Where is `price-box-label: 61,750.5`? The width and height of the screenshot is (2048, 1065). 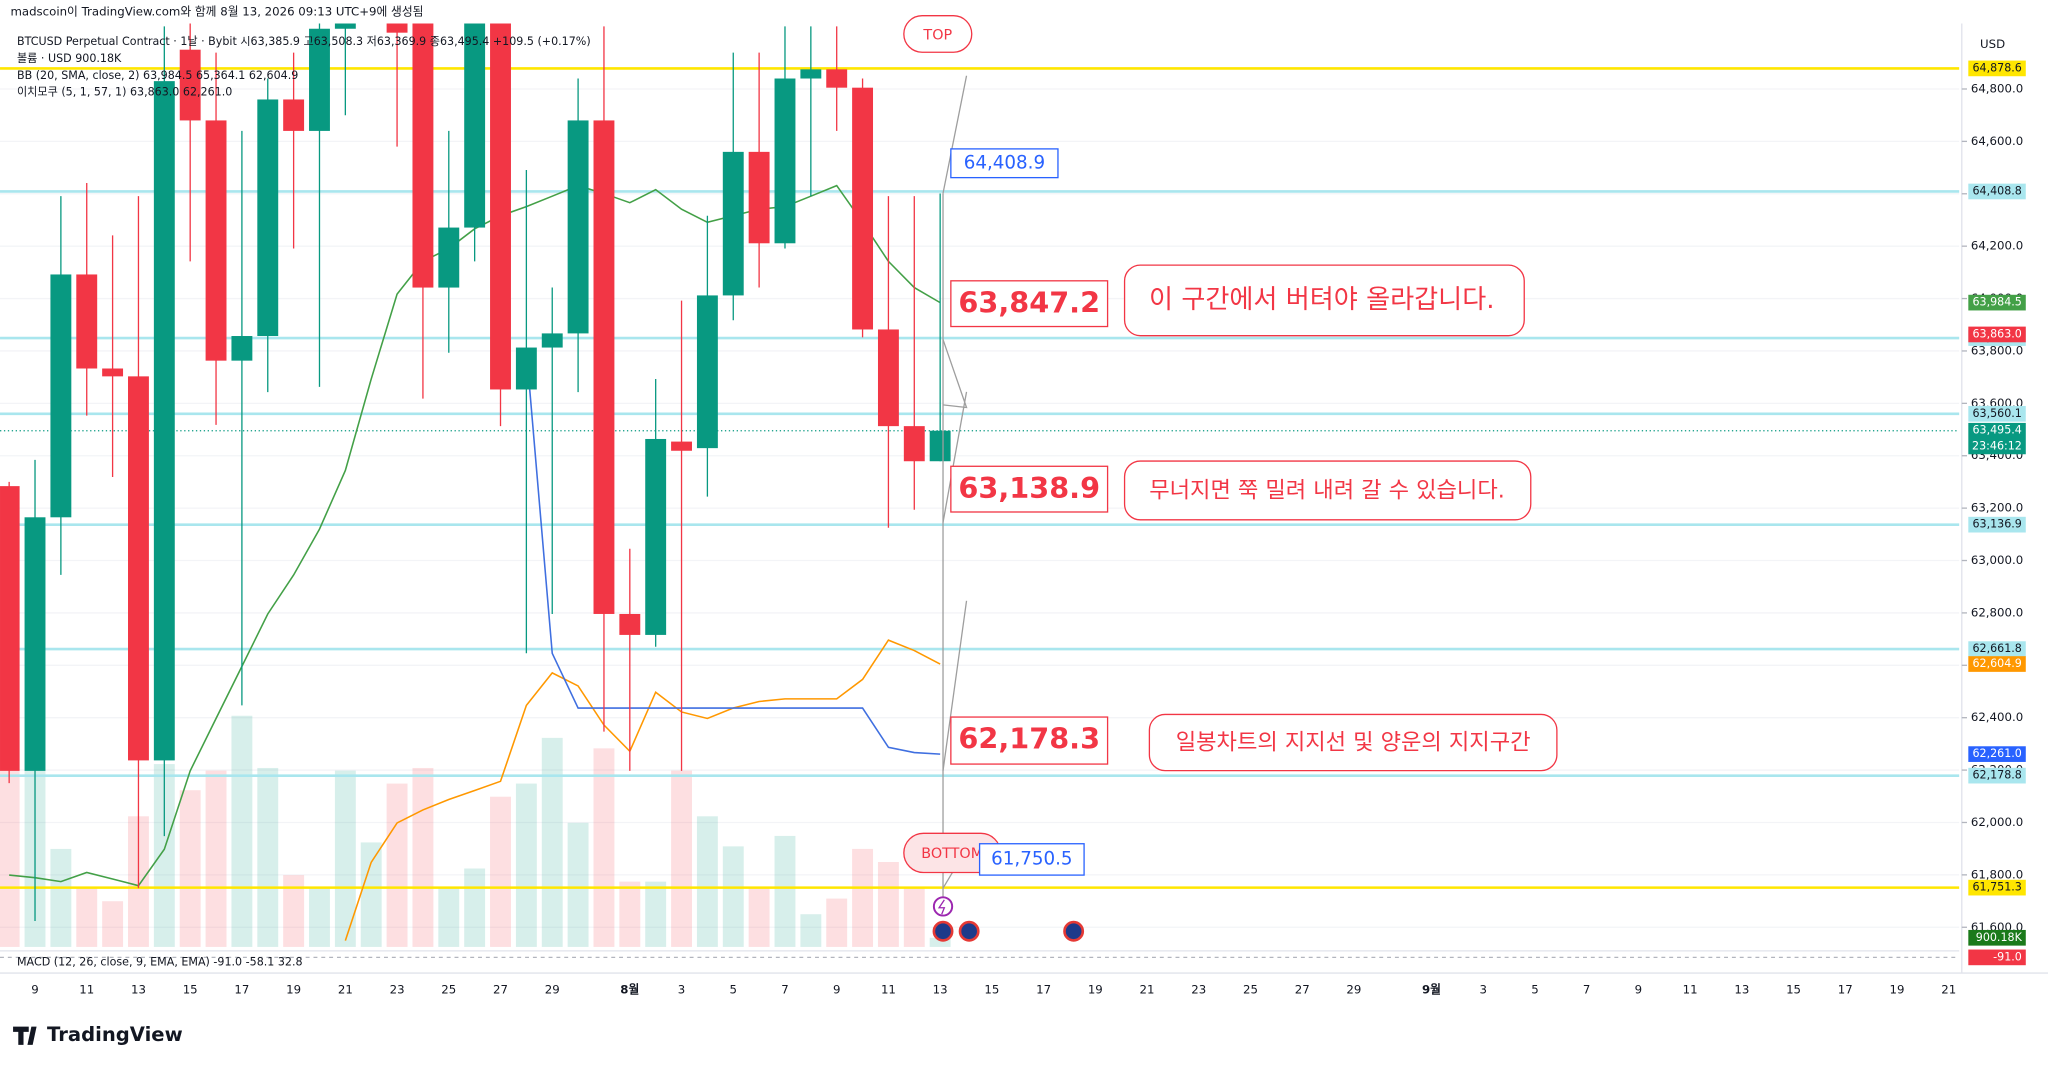
price-box-label: 61,750.5 is located at coordinates (1031, 858).